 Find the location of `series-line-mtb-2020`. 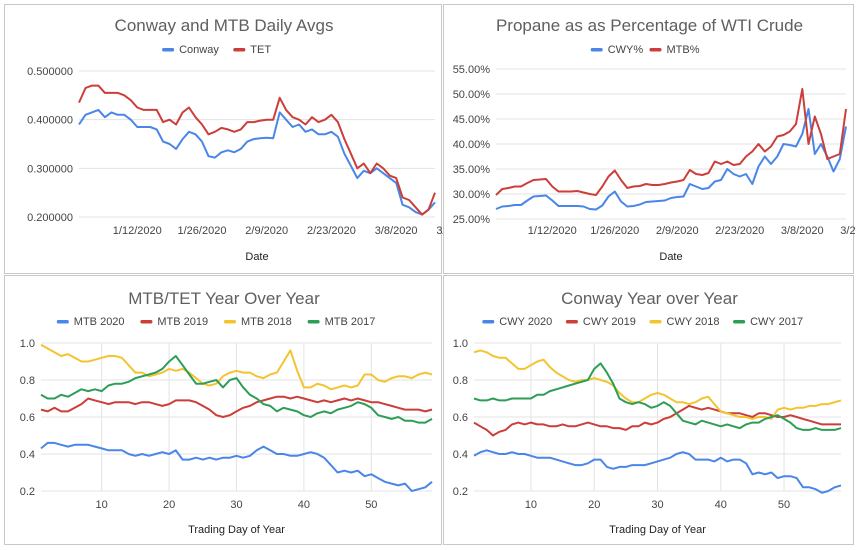

series-line-mtb-2020 is located at coordinates (236, 466).